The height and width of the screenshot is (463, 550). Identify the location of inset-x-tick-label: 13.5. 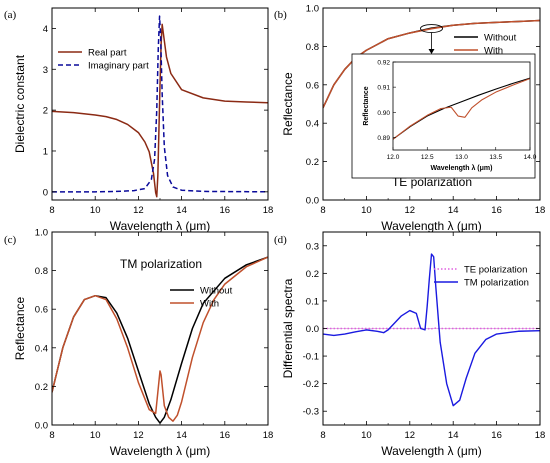
(495, 157).